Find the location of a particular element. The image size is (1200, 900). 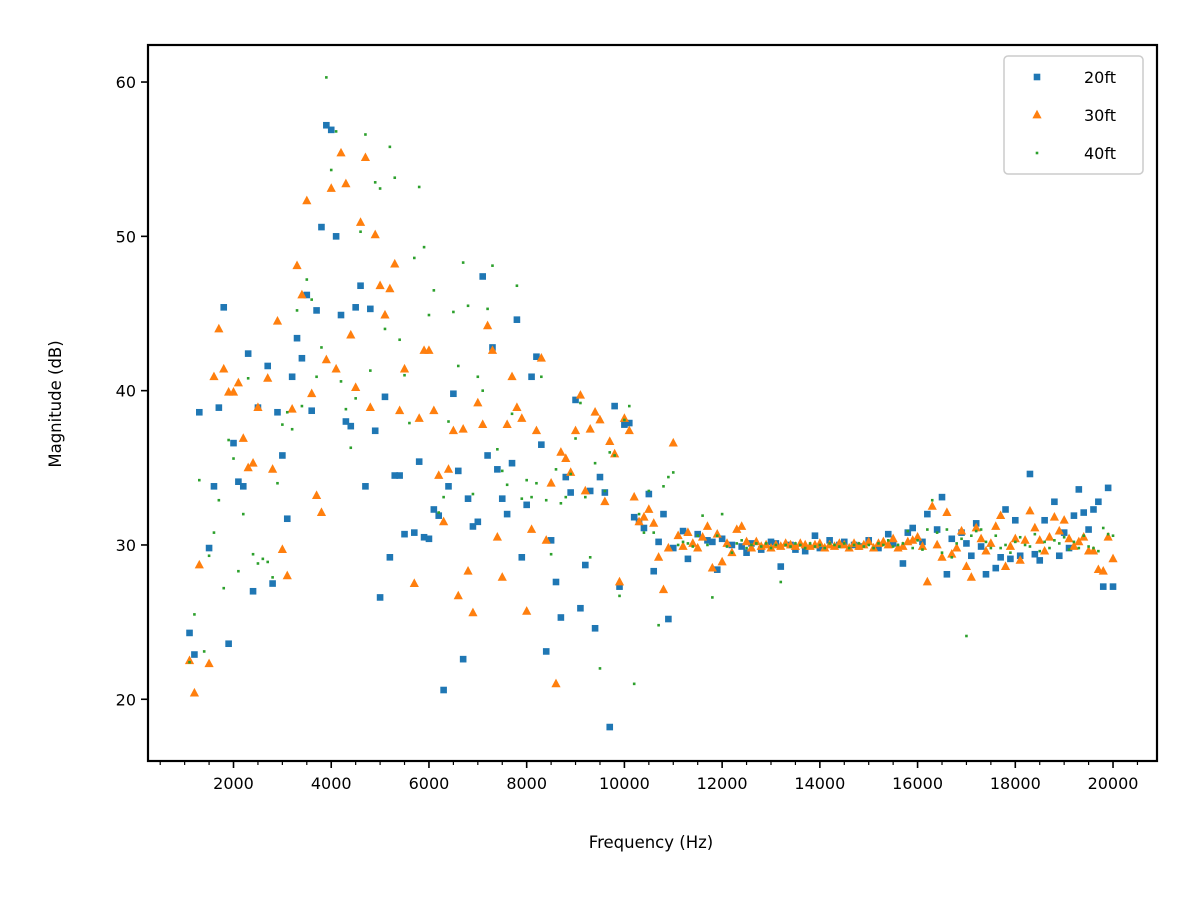

legend-box is located at coordinates (1073, 115).